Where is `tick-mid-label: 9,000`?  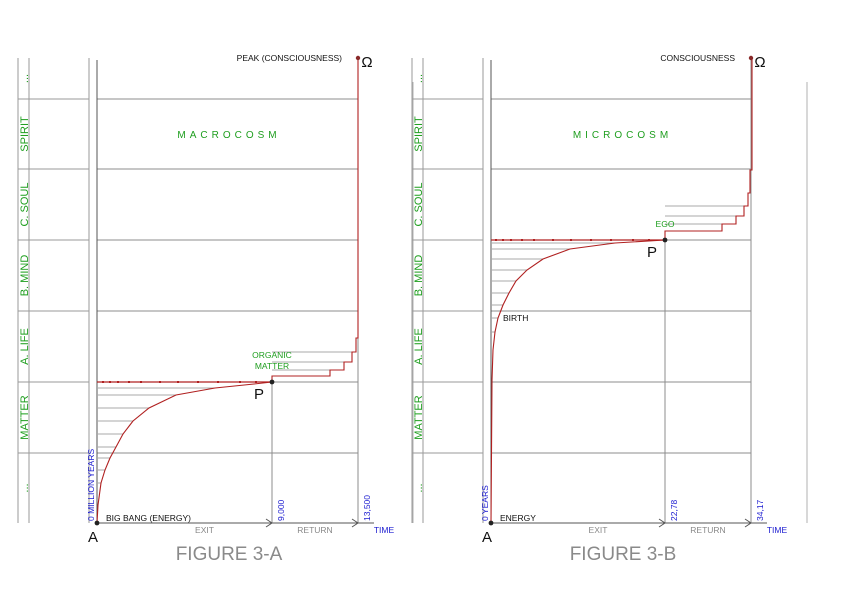
tick-mid-label: 9,000 is located at coordinates (281, 510).